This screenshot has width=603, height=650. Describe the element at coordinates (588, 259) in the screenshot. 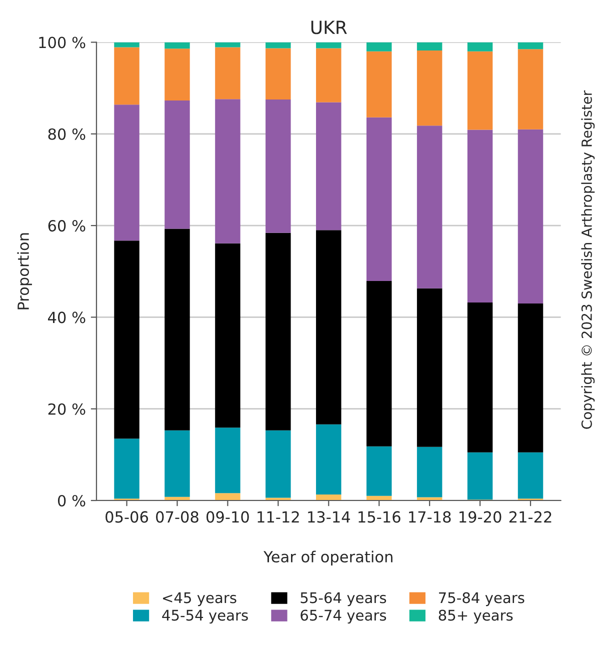

I see `text: Copyright © 2023 Swedish Arthroplasty Register` at that location.